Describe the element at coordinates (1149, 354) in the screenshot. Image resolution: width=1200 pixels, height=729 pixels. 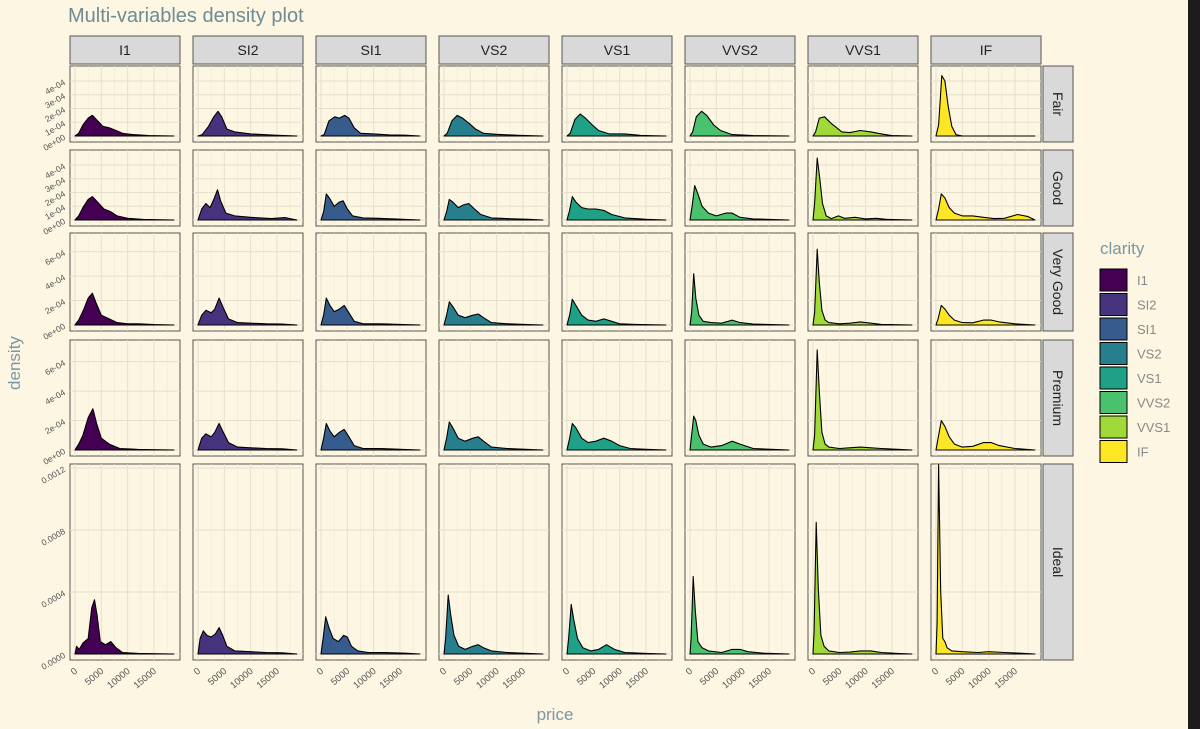
I see `legend-label-vs2: VS2` at that location.